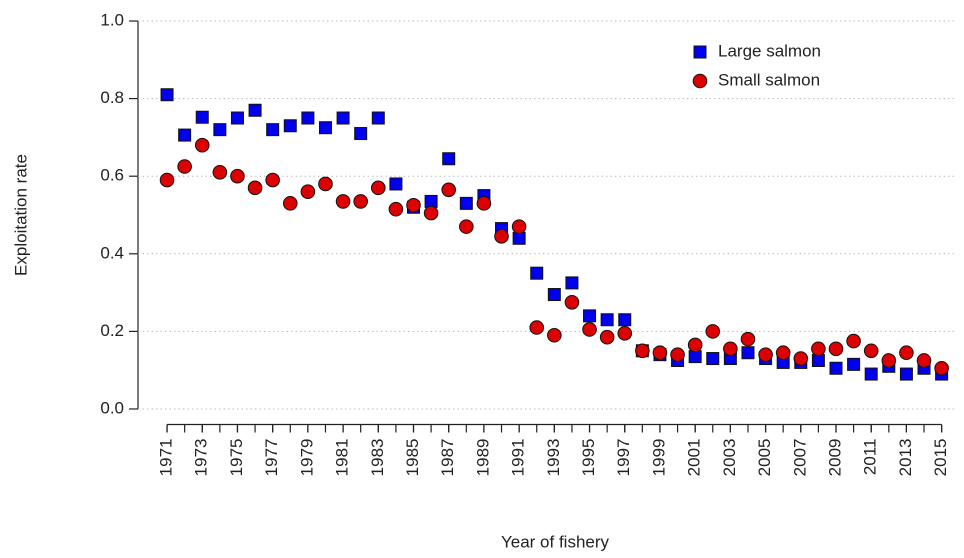 This screenshot has height=558, width=964. I want to click on x-tick-label: 1979, so click(306, 458).